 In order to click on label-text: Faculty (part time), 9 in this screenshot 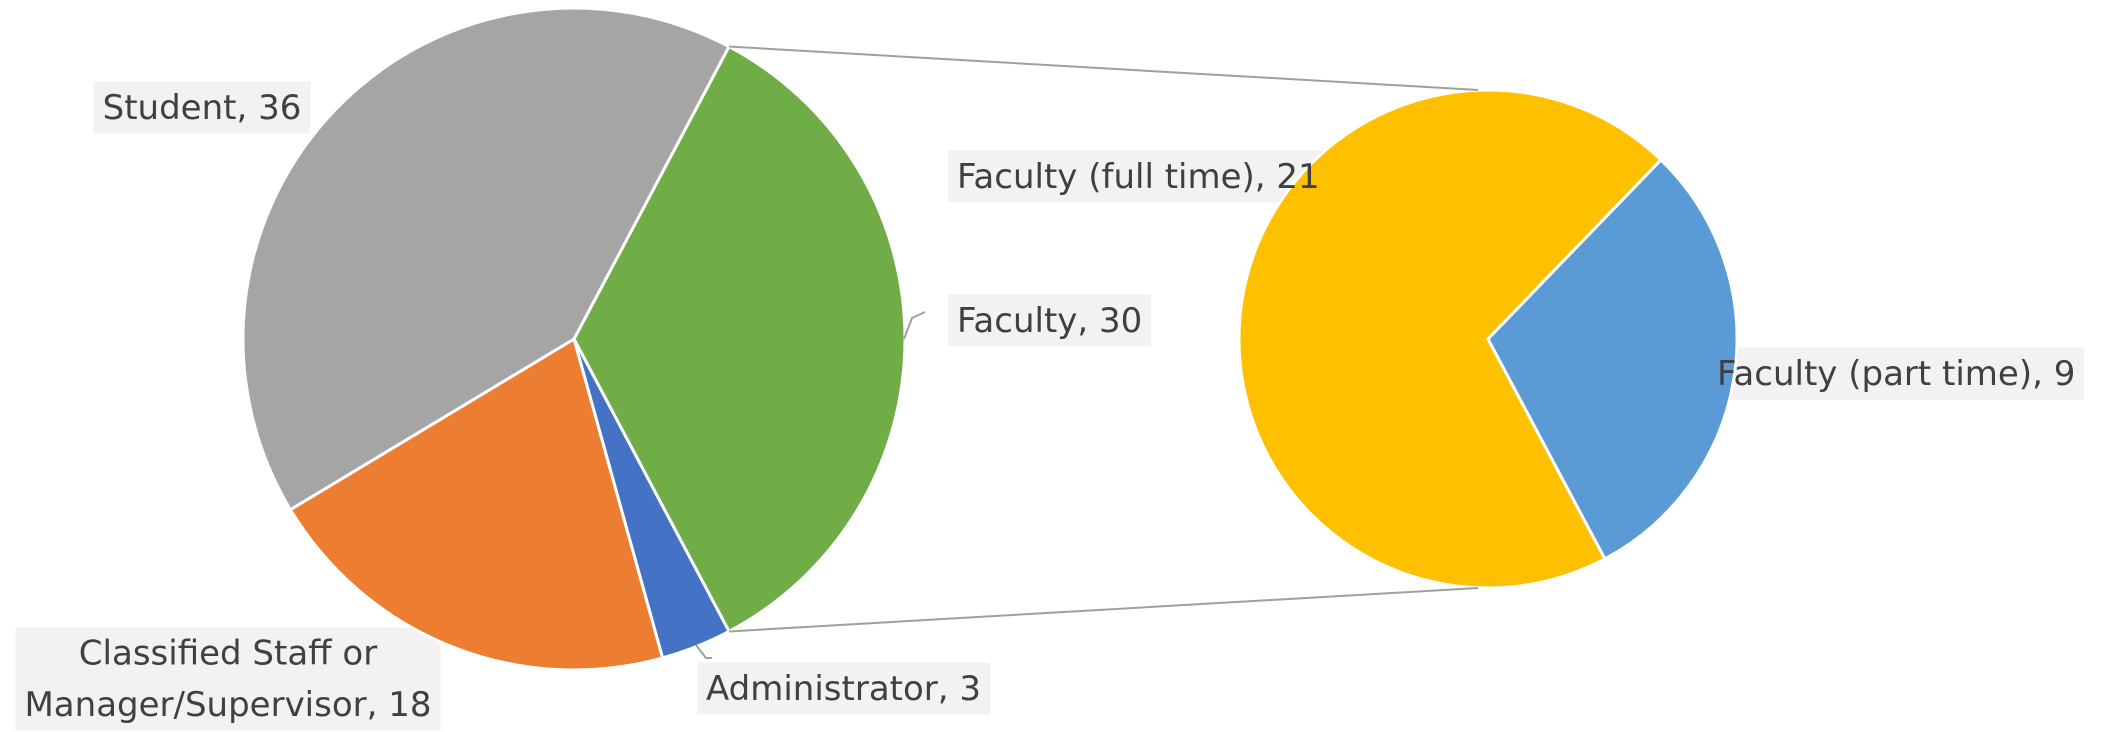, I will do `click(1896, 374)`.